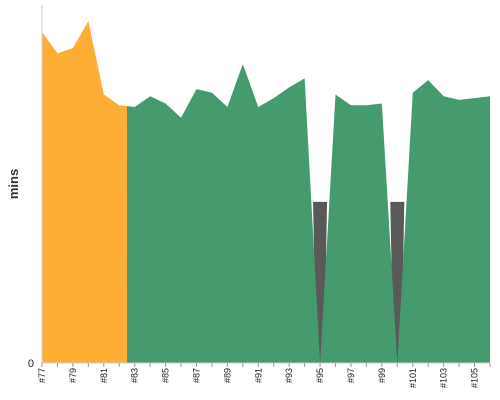 This screenshot has height=400, width=500. I want to click on y-tick-label-0: 0, so click(31, 364).